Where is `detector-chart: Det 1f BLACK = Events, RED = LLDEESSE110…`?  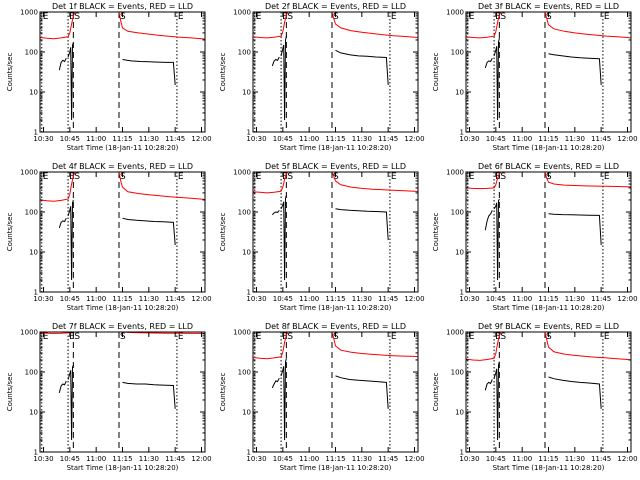
detector-chart: Det 1f BLACK = Events, RED = LLDEESSE110… is located at coordinates (109, 77).